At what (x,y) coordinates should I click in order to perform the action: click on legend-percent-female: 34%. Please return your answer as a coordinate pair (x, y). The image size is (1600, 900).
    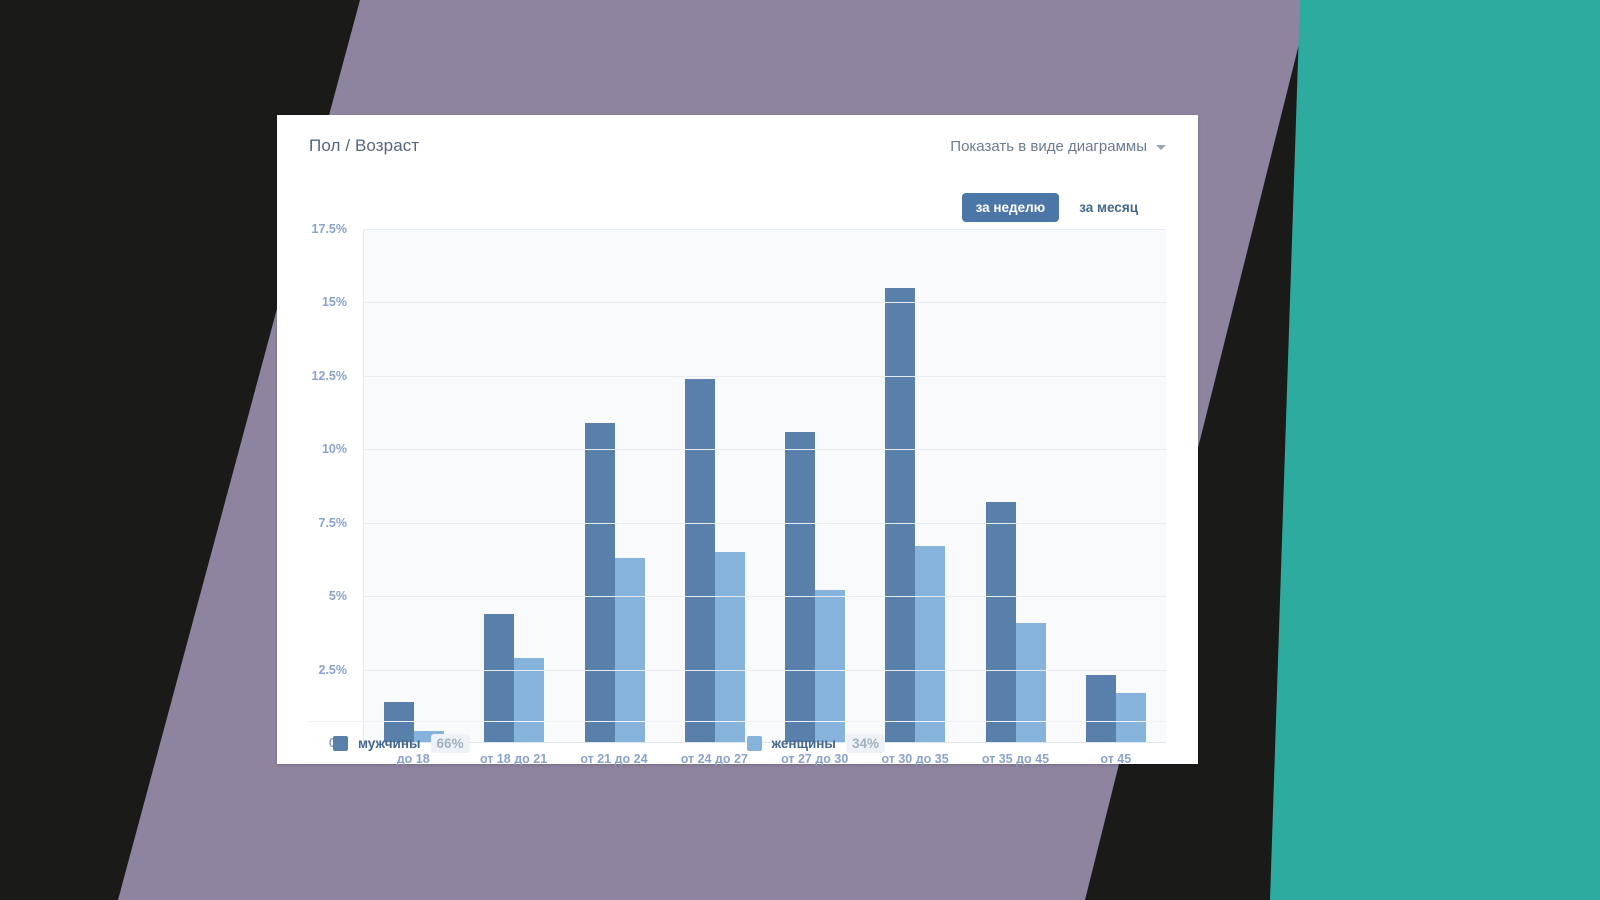
    Looking at the image, I should click on (865, 743).